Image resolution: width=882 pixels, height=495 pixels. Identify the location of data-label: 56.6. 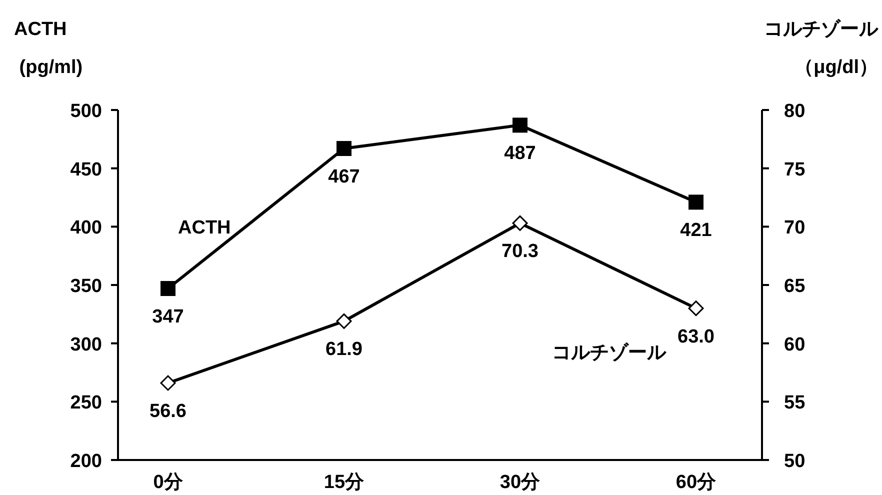
(168, 411).